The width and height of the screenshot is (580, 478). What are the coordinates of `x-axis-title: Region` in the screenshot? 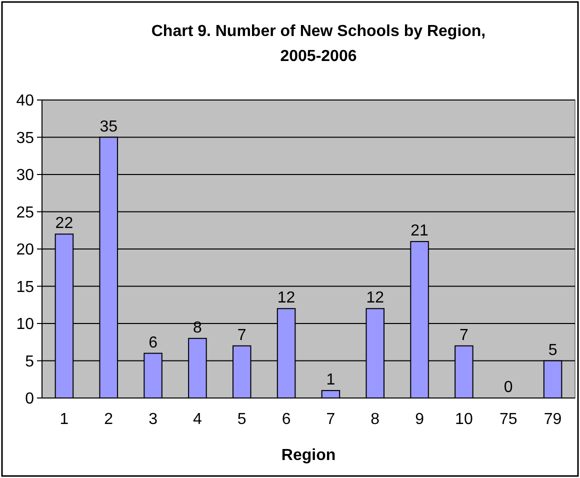 It's located at (308, 455).